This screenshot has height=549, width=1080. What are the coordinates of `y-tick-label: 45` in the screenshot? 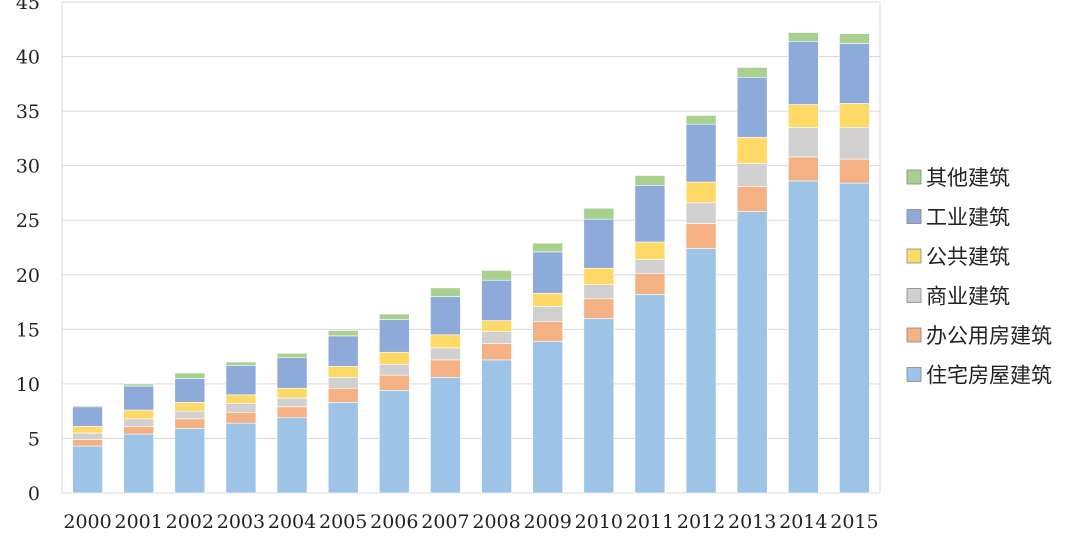 It's located at (28, 7).